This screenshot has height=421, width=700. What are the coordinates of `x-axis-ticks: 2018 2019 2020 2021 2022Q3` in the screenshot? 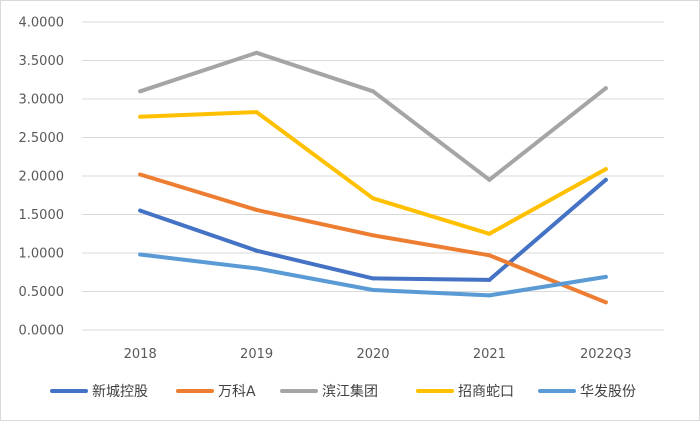 It's located at (378, 354).